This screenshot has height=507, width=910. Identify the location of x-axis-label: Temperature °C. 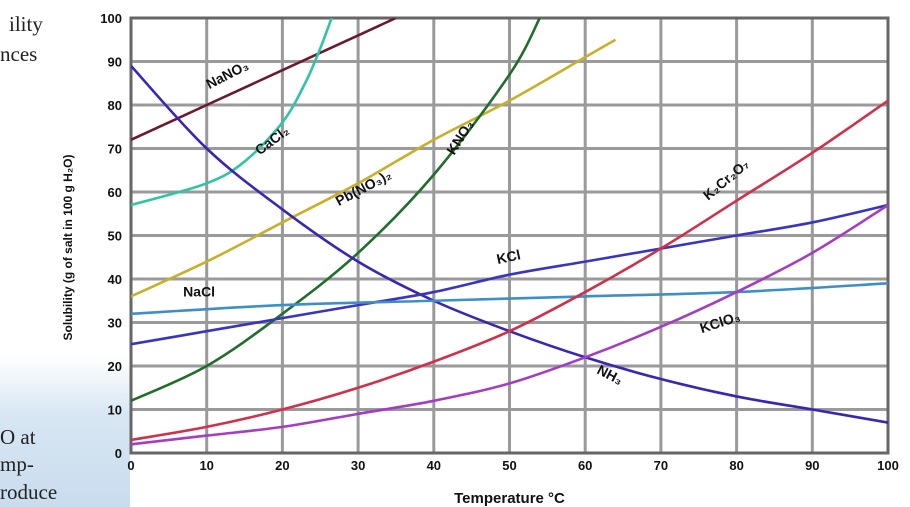
(509, 498).